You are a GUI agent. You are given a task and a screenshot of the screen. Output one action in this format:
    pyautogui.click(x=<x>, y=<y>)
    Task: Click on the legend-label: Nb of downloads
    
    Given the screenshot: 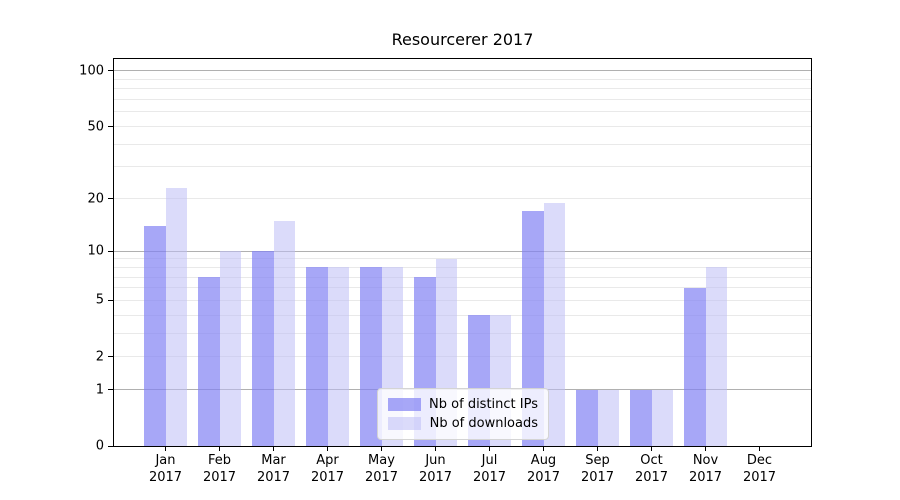 What is the action you would take?
    pyautogui.click(x=483, y=423)
    